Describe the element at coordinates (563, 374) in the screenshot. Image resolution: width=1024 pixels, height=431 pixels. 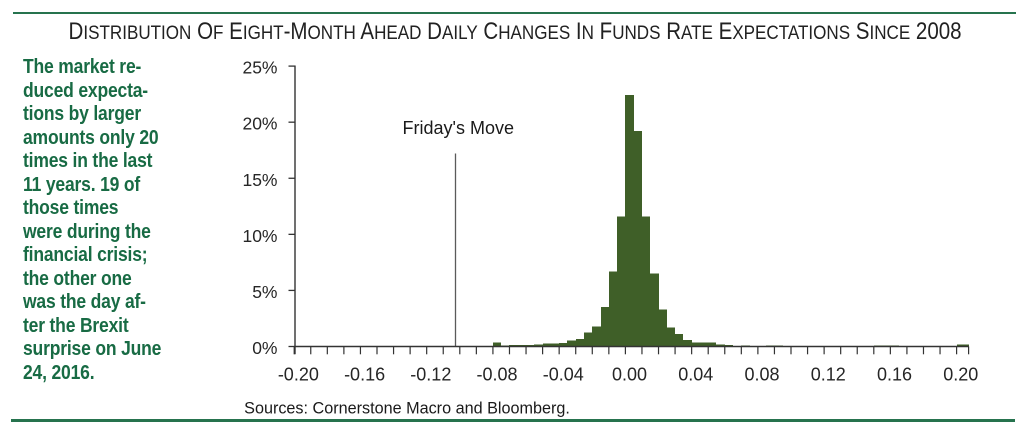
I see `svg-text: -0.04` at that location.